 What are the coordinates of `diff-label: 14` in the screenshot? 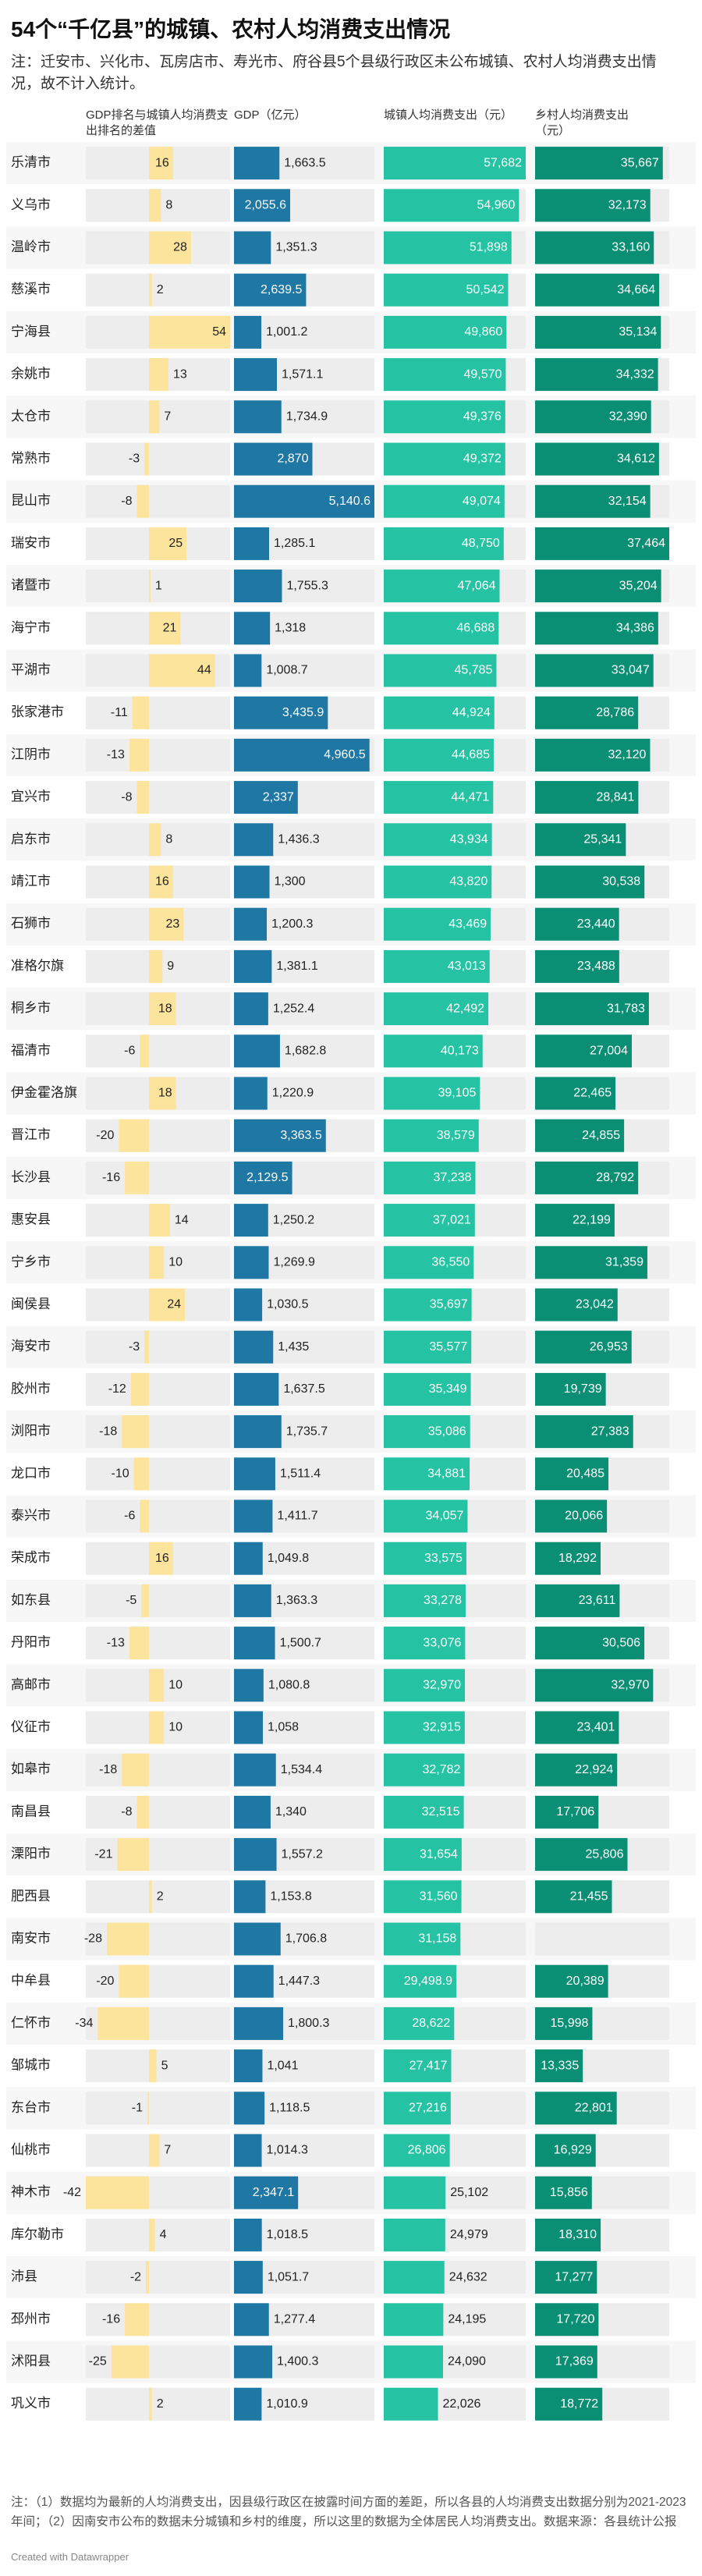 It's located at (182, 1219).